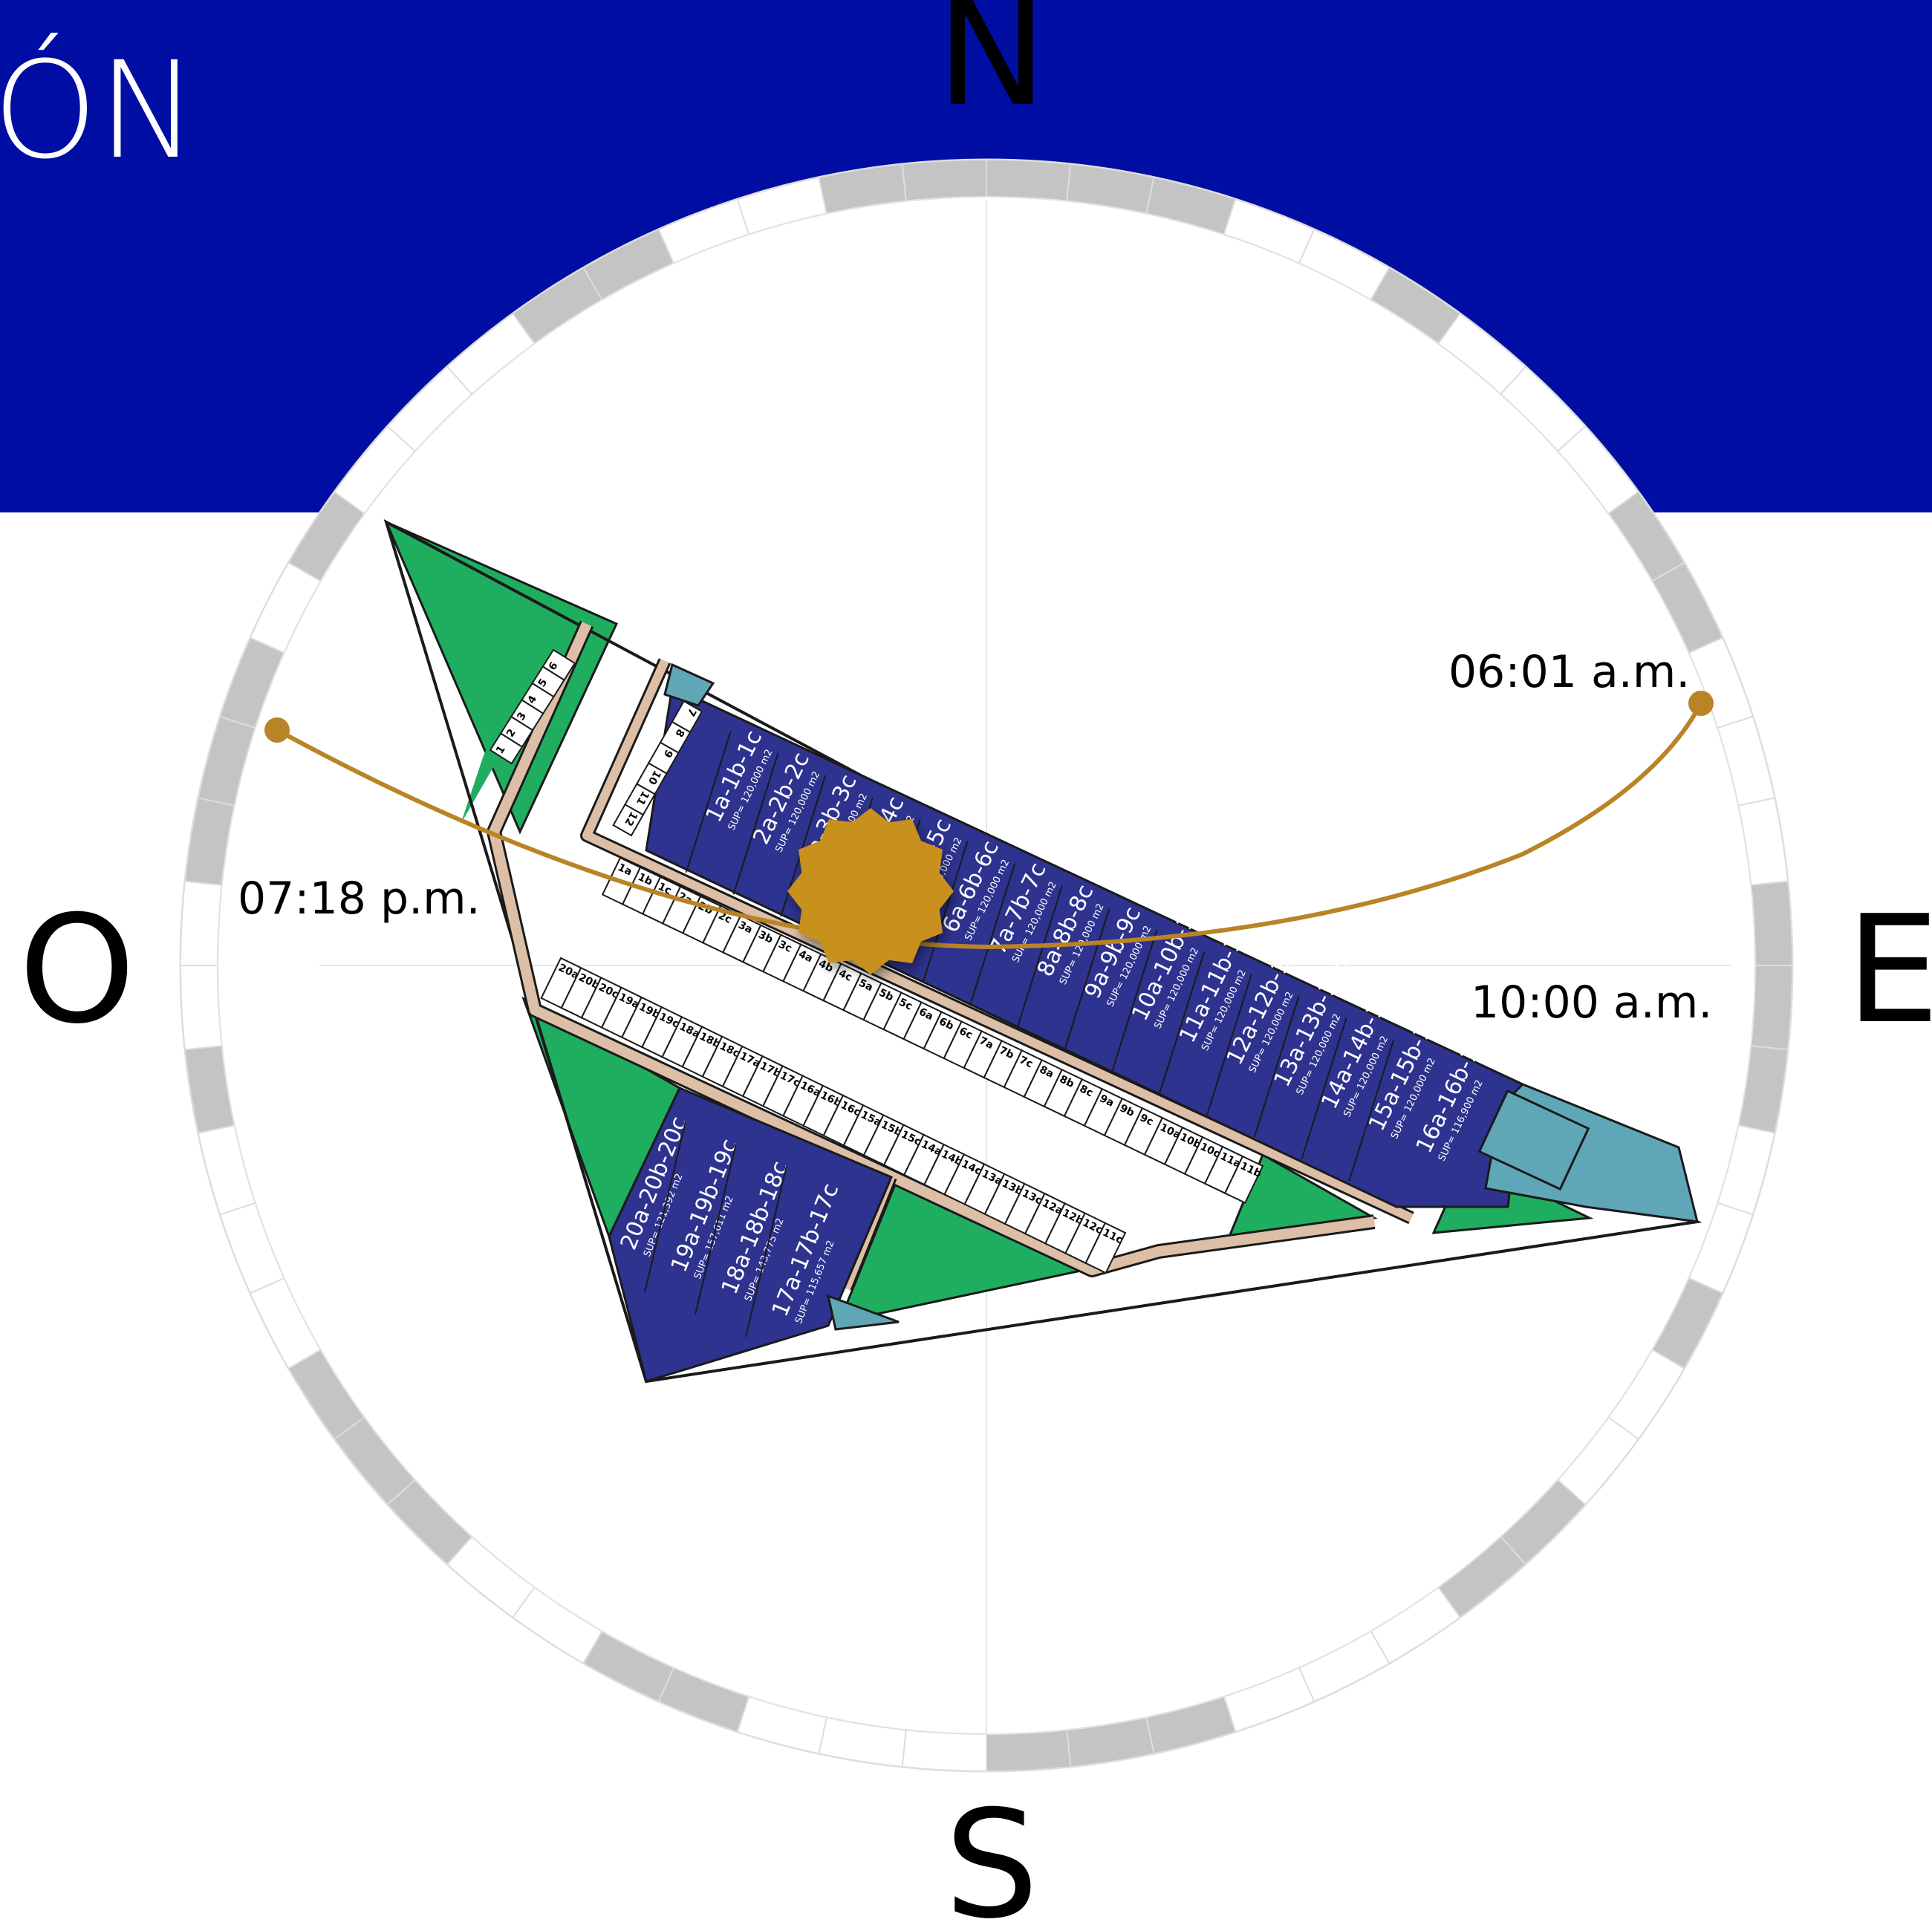  What do you see at coordinates (1889, 970) in the screenshot?
I see `east-label: E` at bounding box center [1889, 970].